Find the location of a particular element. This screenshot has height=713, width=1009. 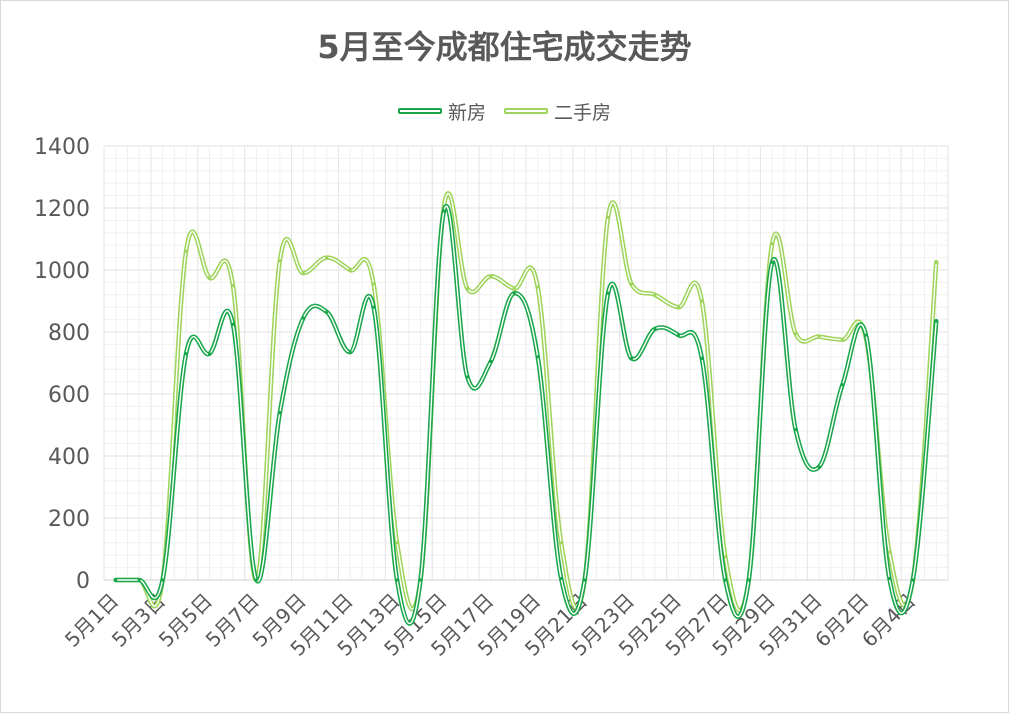

legend-label-new-homes: 新房 is located at coordinates (466, 112).